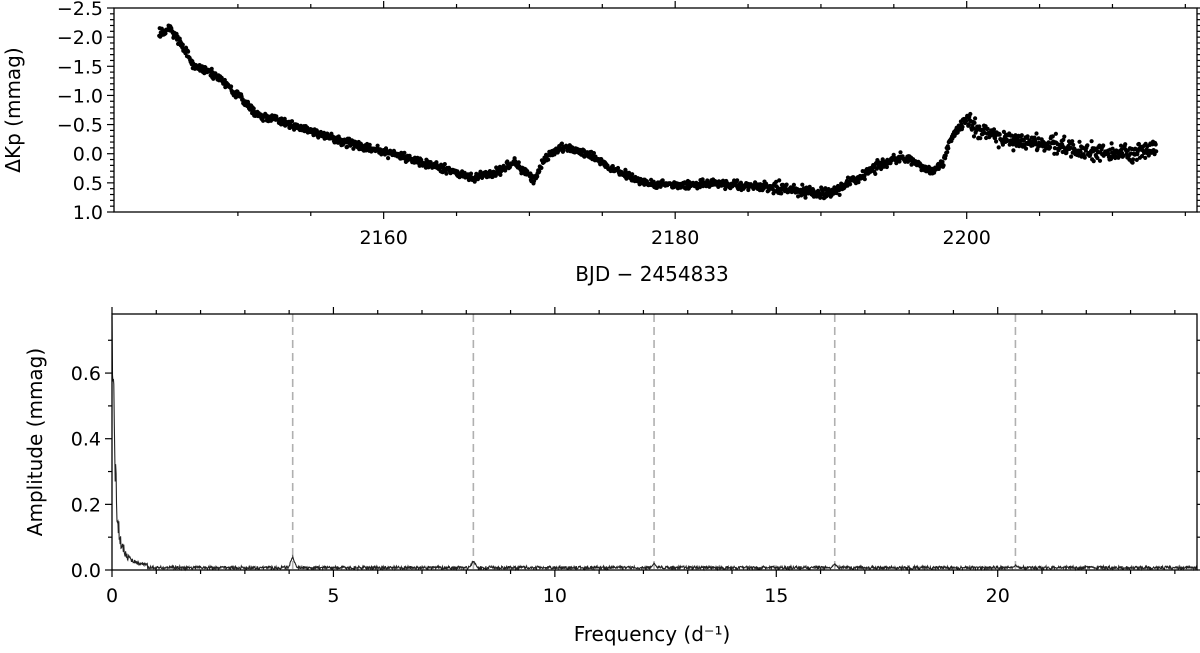  Describe the element at coordinates (555, 596) in the screenshot. I see `x-tick-label: 10` at that location.